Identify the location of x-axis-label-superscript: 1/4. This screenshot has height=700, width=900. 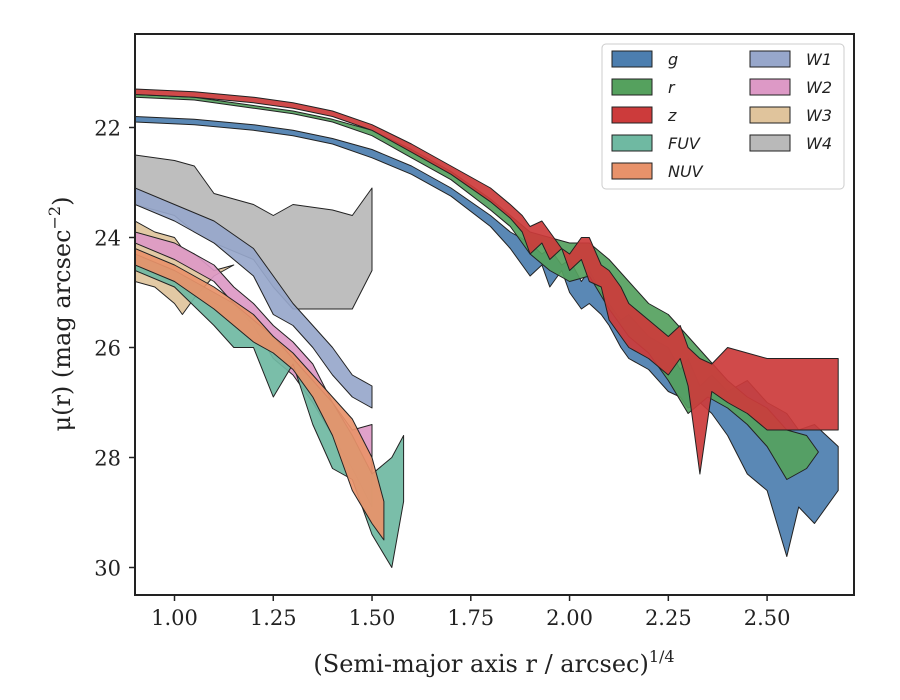
(662, 656).